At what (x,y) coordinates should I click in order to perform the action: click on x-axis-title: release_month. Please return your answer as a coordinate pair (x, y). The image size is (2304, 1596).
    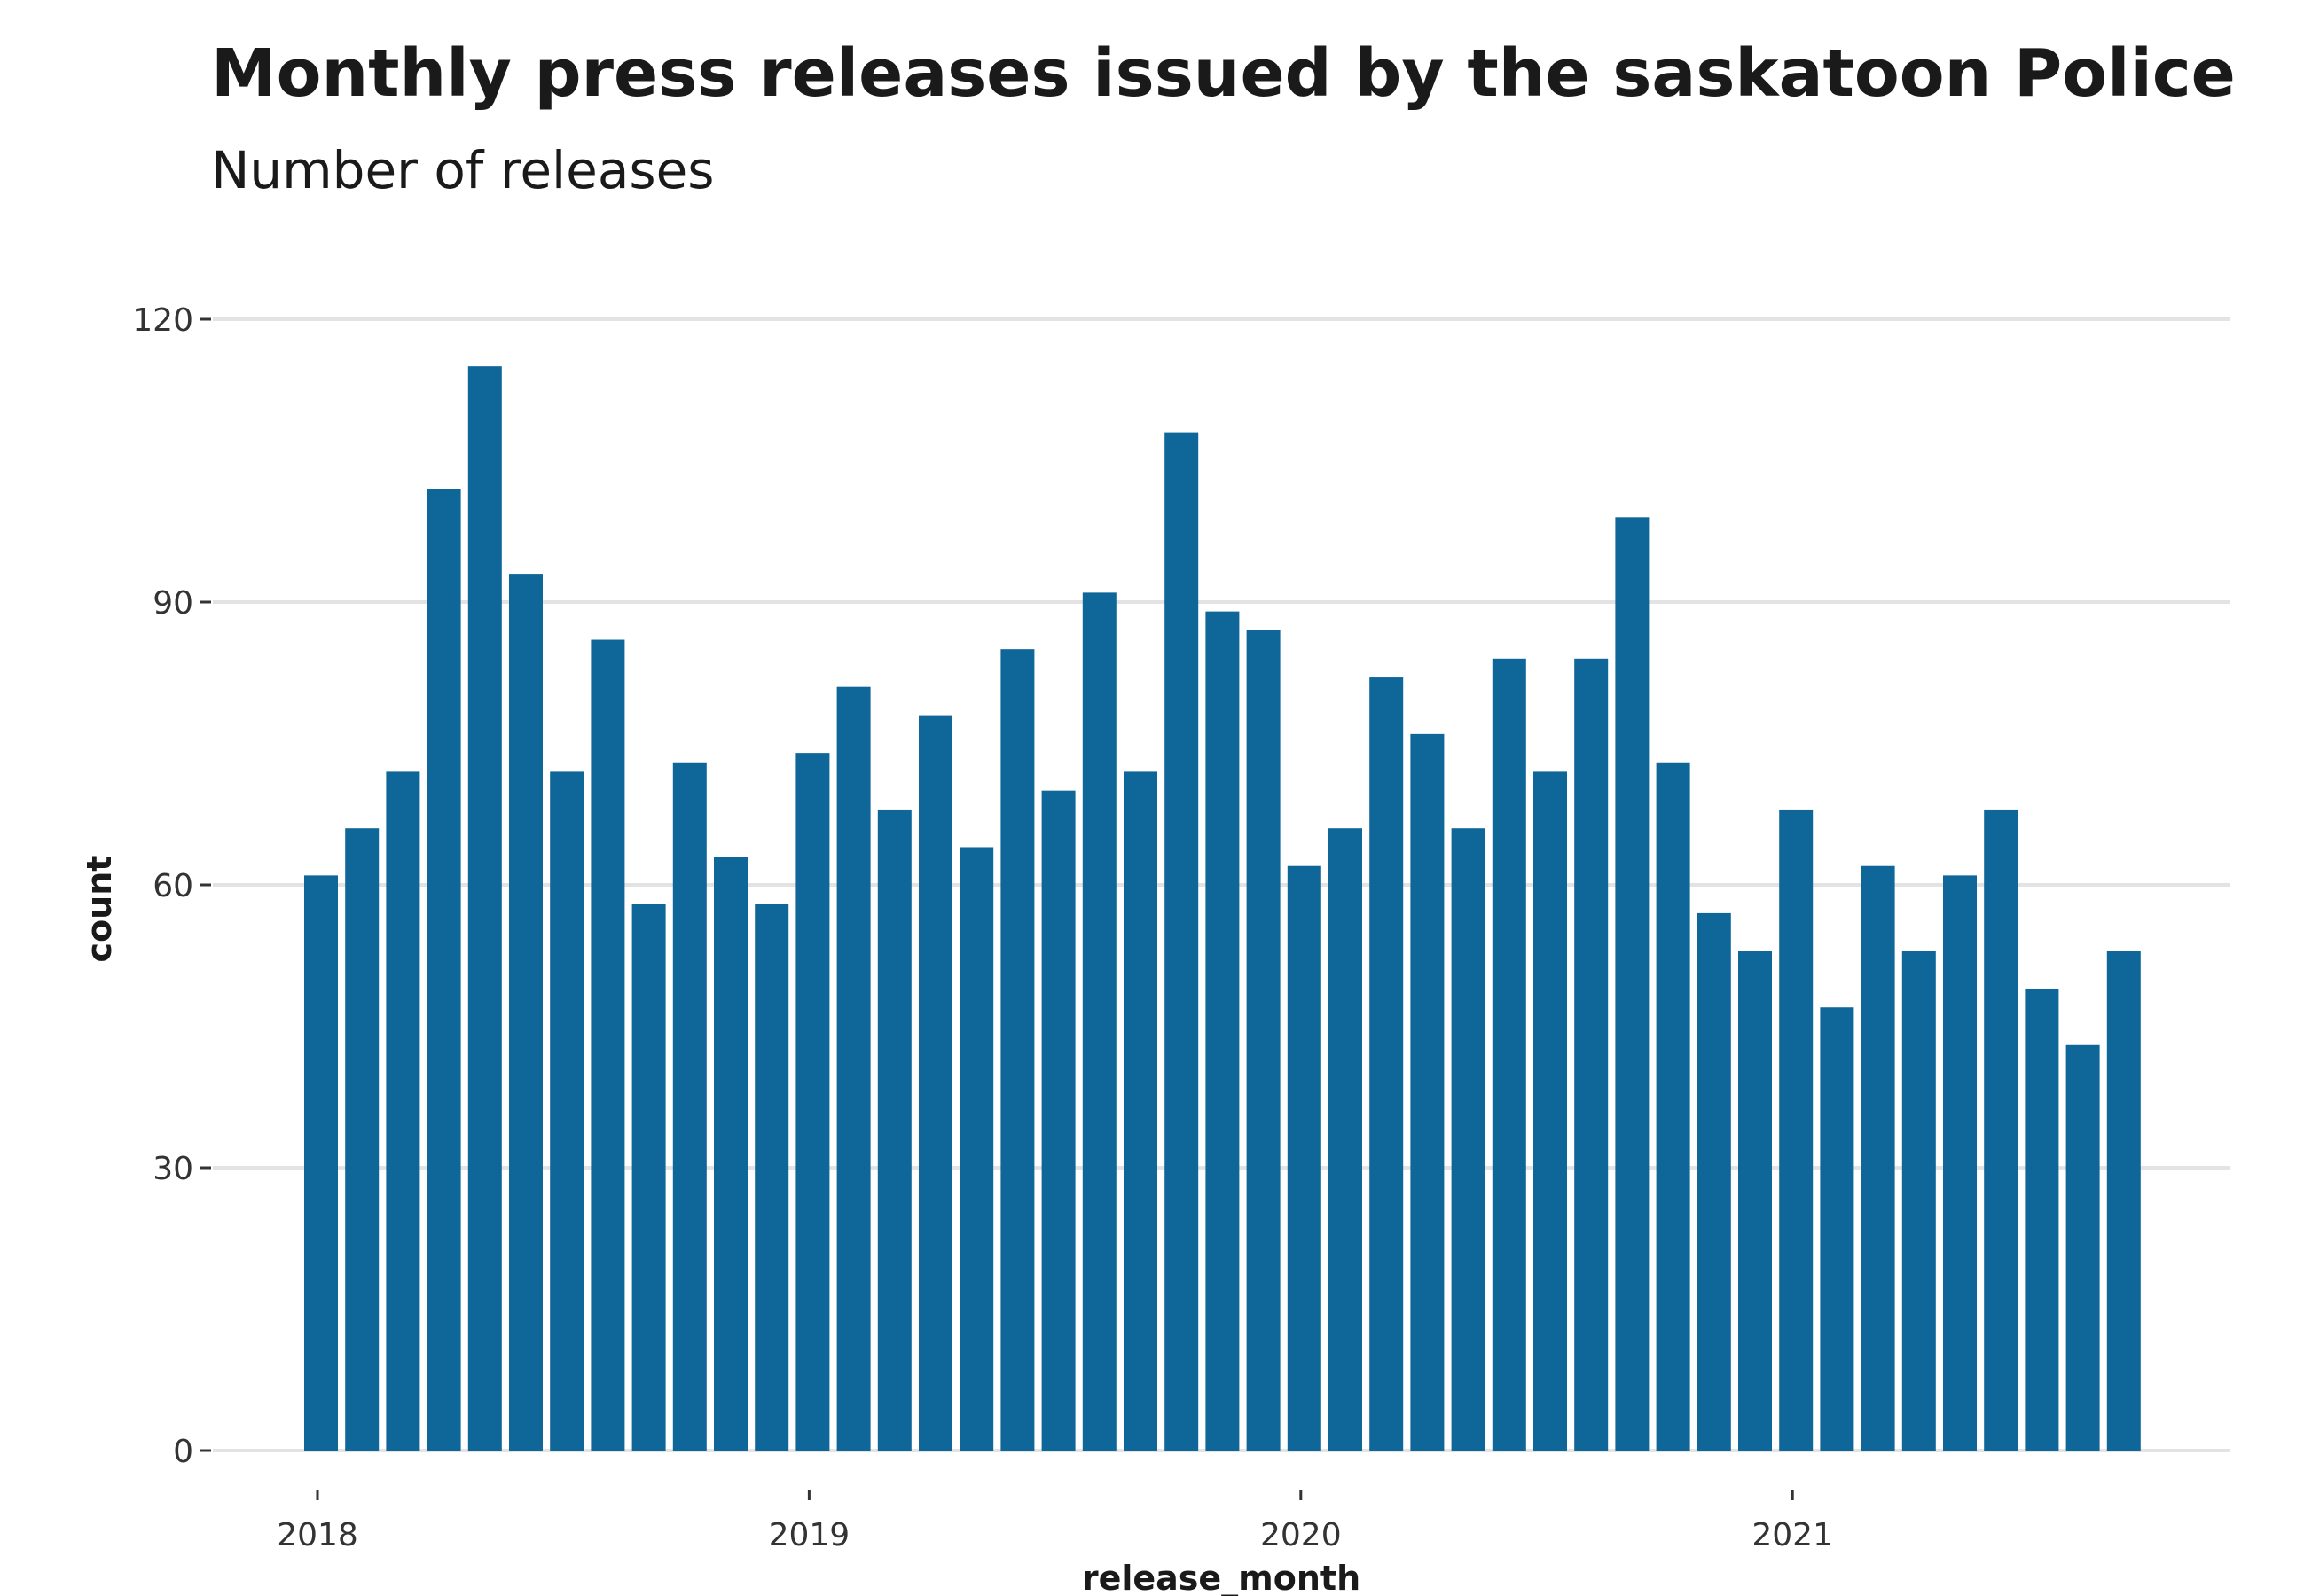
    Looking at the image, I should click on (1221, 1578).